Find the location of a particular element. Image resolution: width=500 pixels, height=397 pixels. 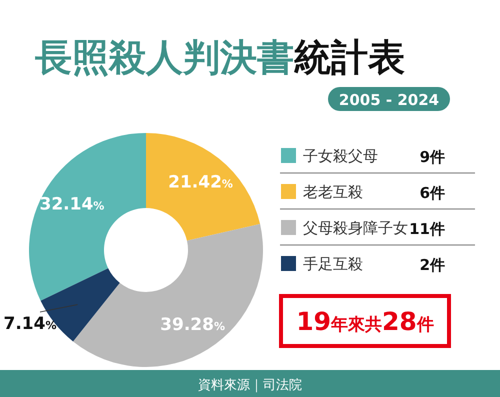

text: 19年來共28件 is located at coordinates (365, 321).